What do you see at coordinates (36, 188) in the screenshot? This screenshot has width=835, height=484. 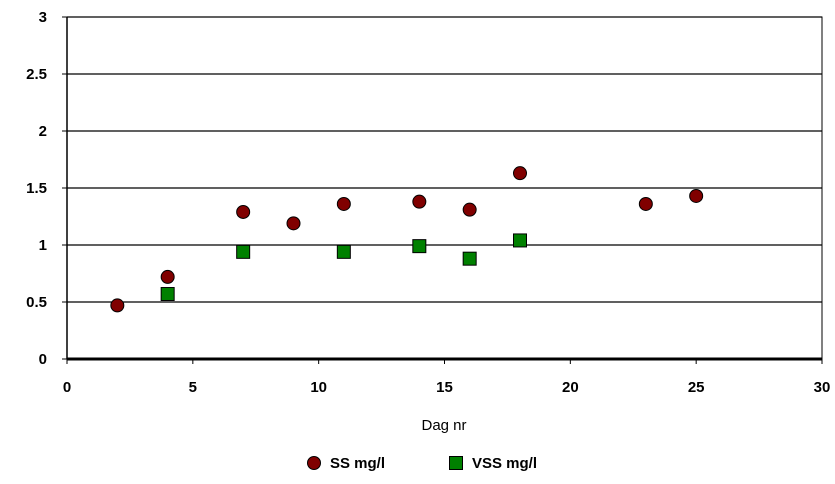 I see `y-tick-label: 1.5` at bounding box center [36, 188].